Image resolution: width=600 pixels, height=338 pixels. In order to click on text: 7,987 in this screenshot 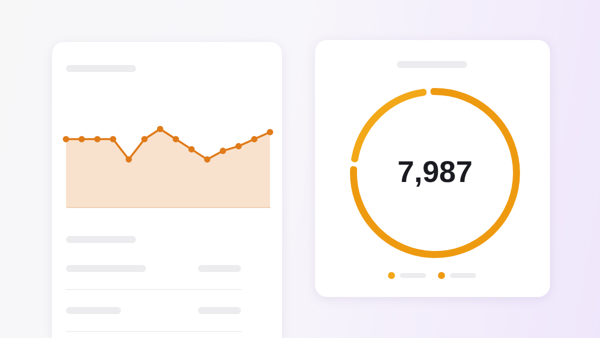, I will do `click(435, 172)`.